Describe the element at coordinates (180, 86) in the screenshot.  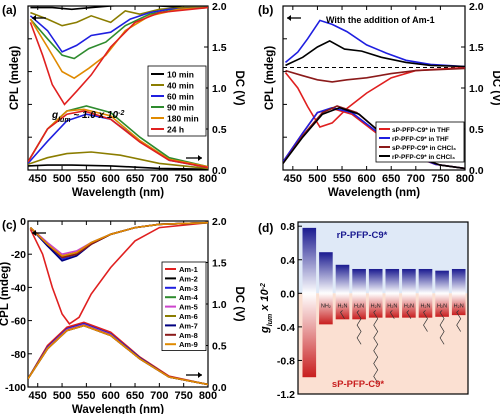
I see `legend-label: 40 min` at that location.